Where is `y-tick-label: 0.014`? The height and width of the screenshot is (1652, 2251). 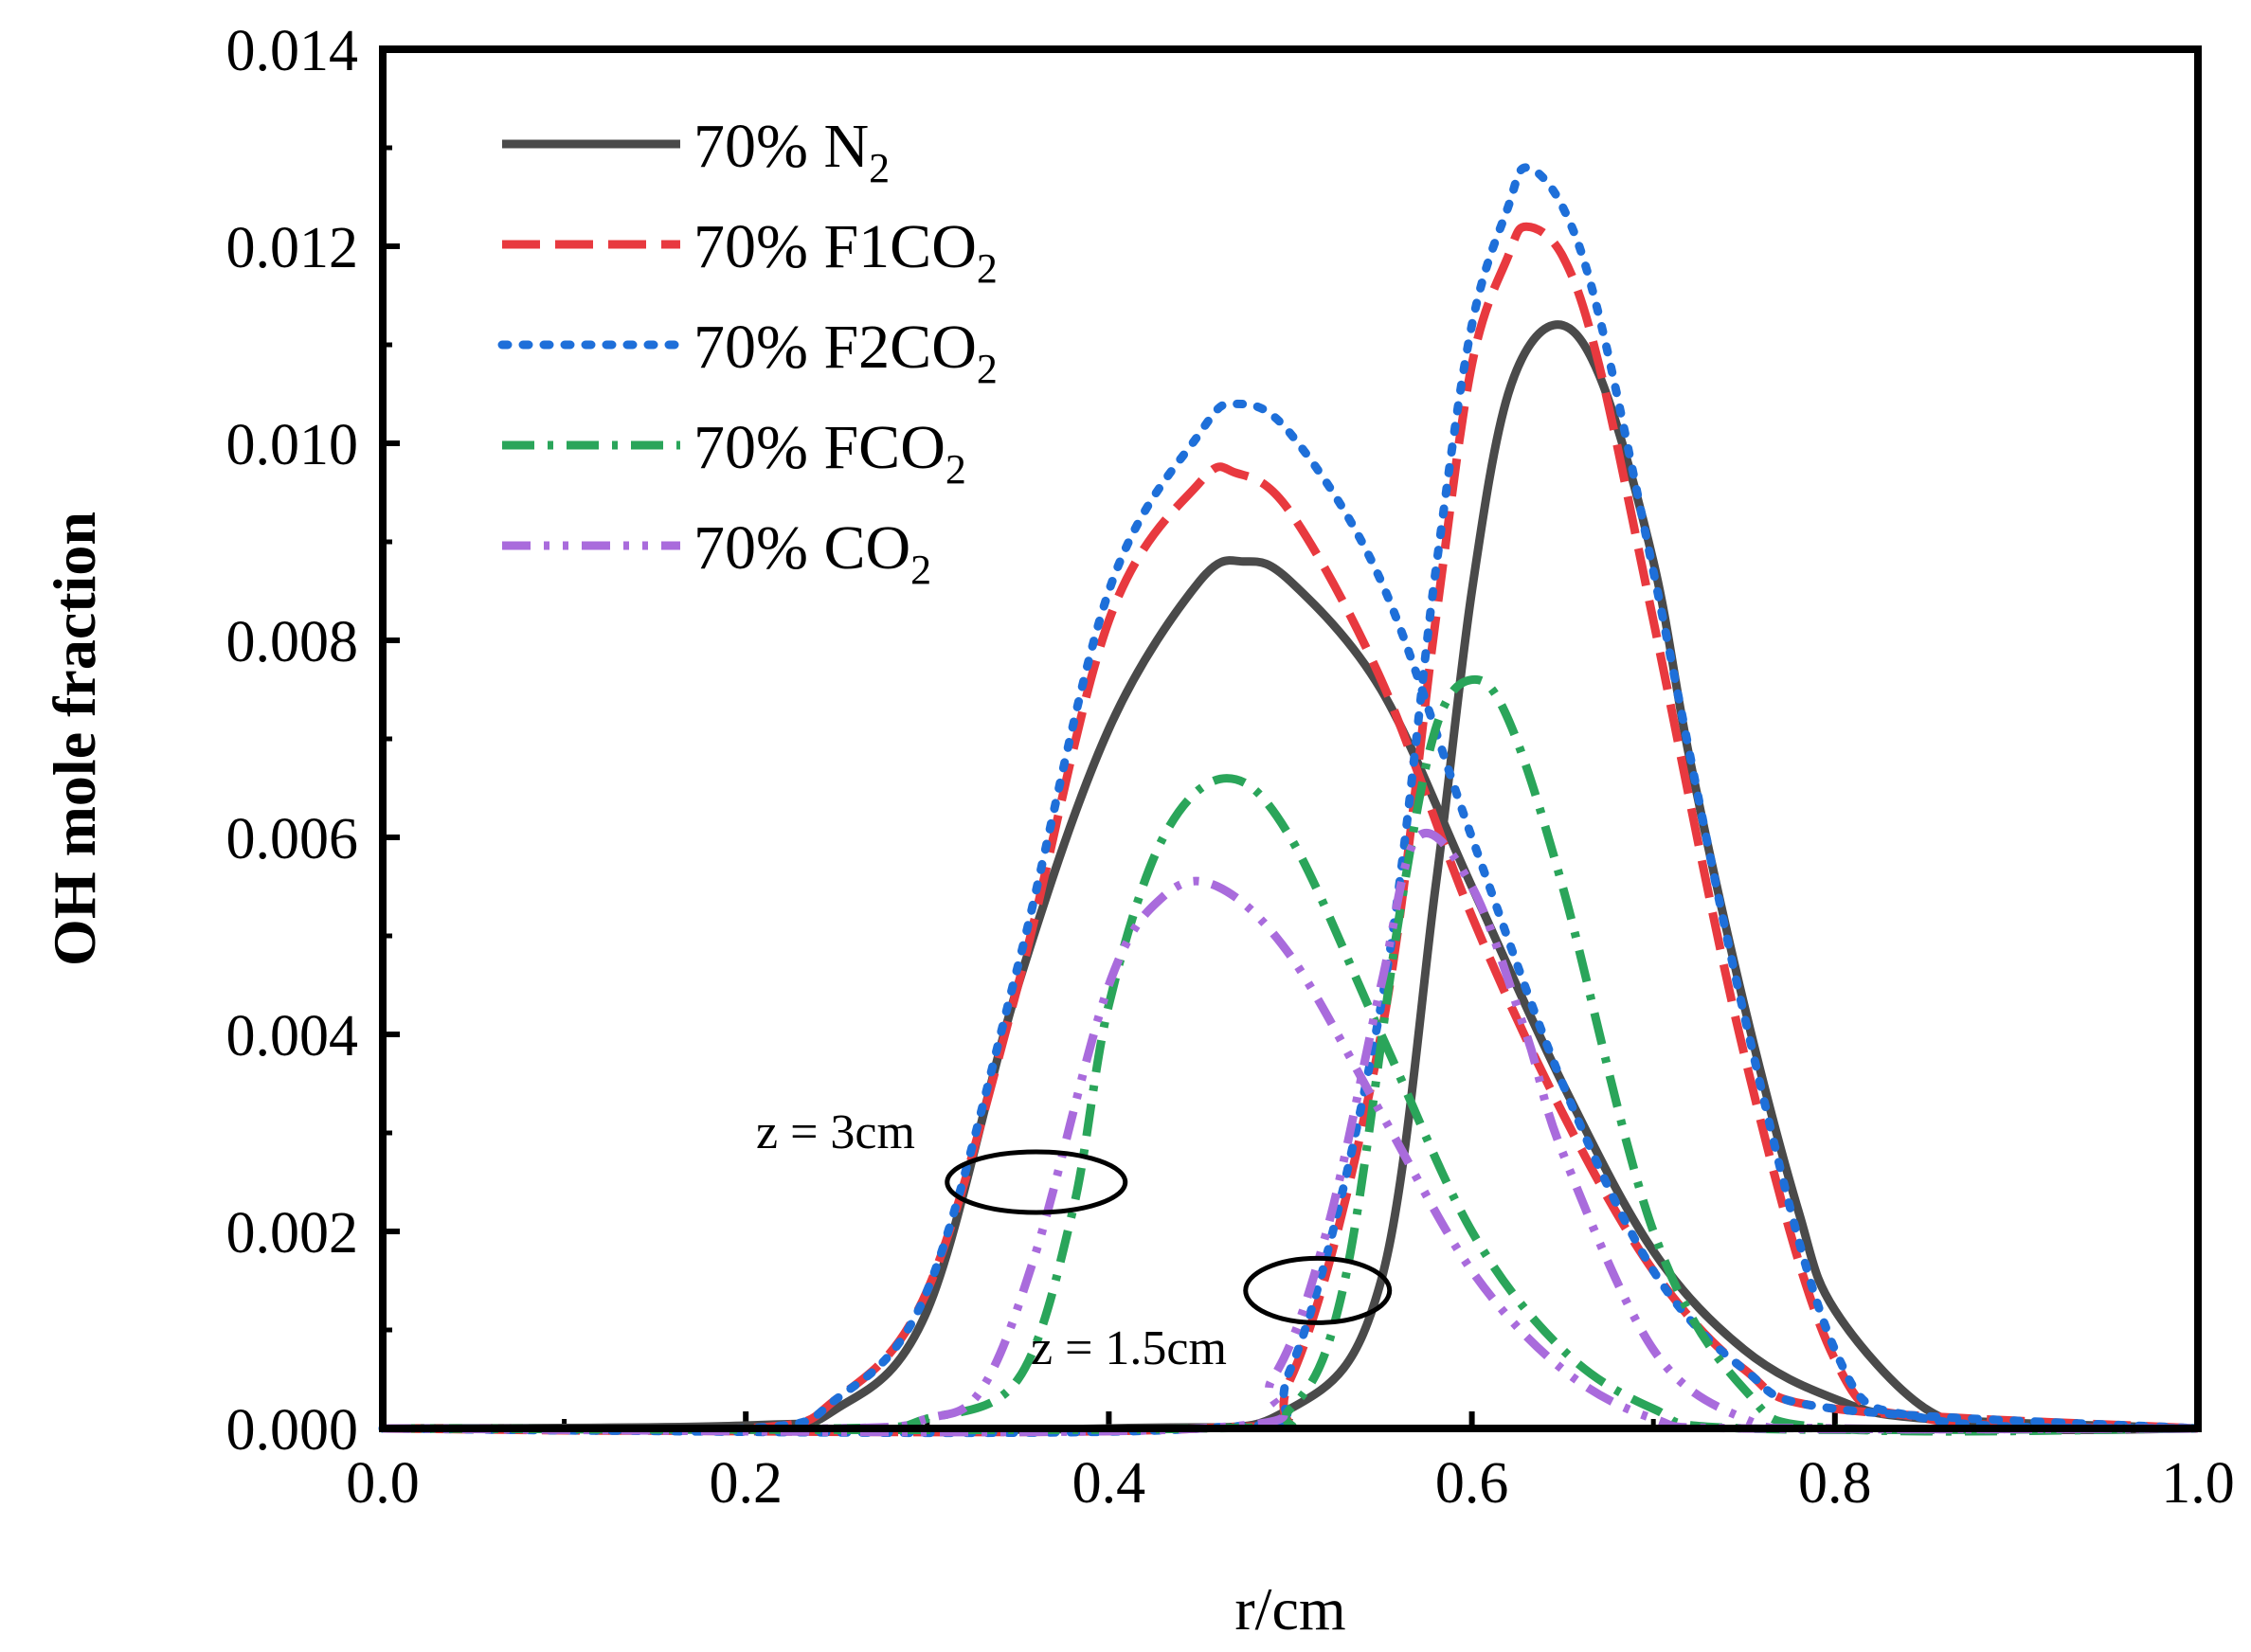 y-tick-label: 0.014 is located at coordinates (292, 51).